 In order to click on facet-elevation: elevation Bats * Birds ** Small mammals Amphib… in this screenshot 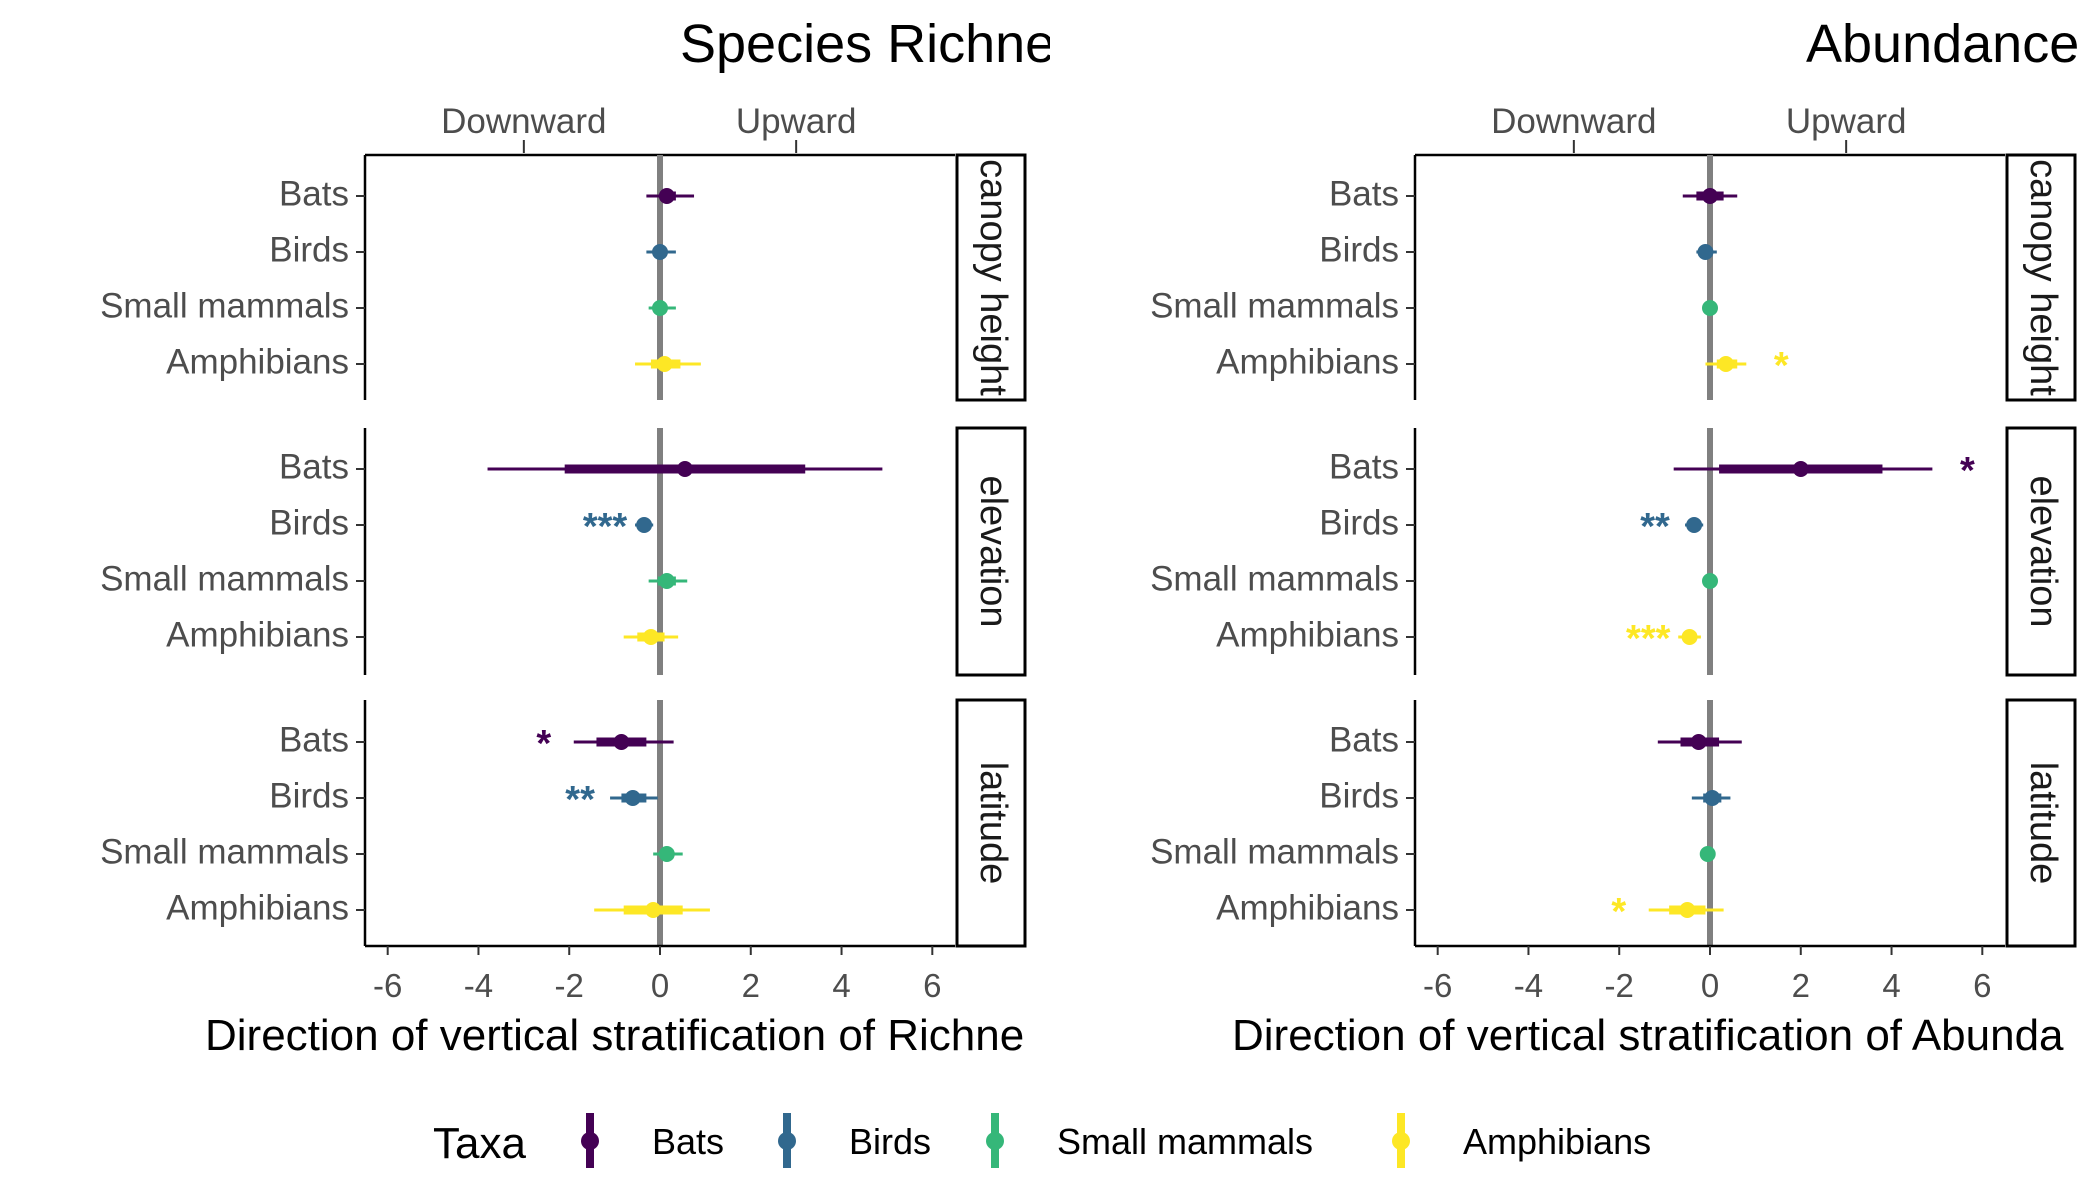, I will do `click(1613, 551)`.